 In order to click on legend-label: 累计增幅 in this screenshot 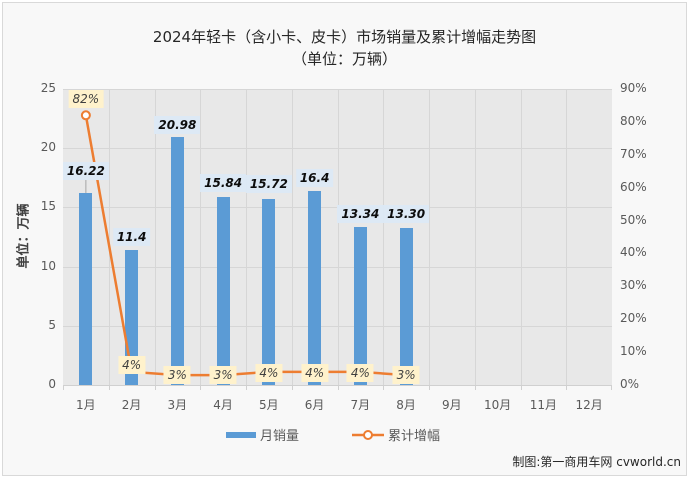, I will do `click(414, 436)`.